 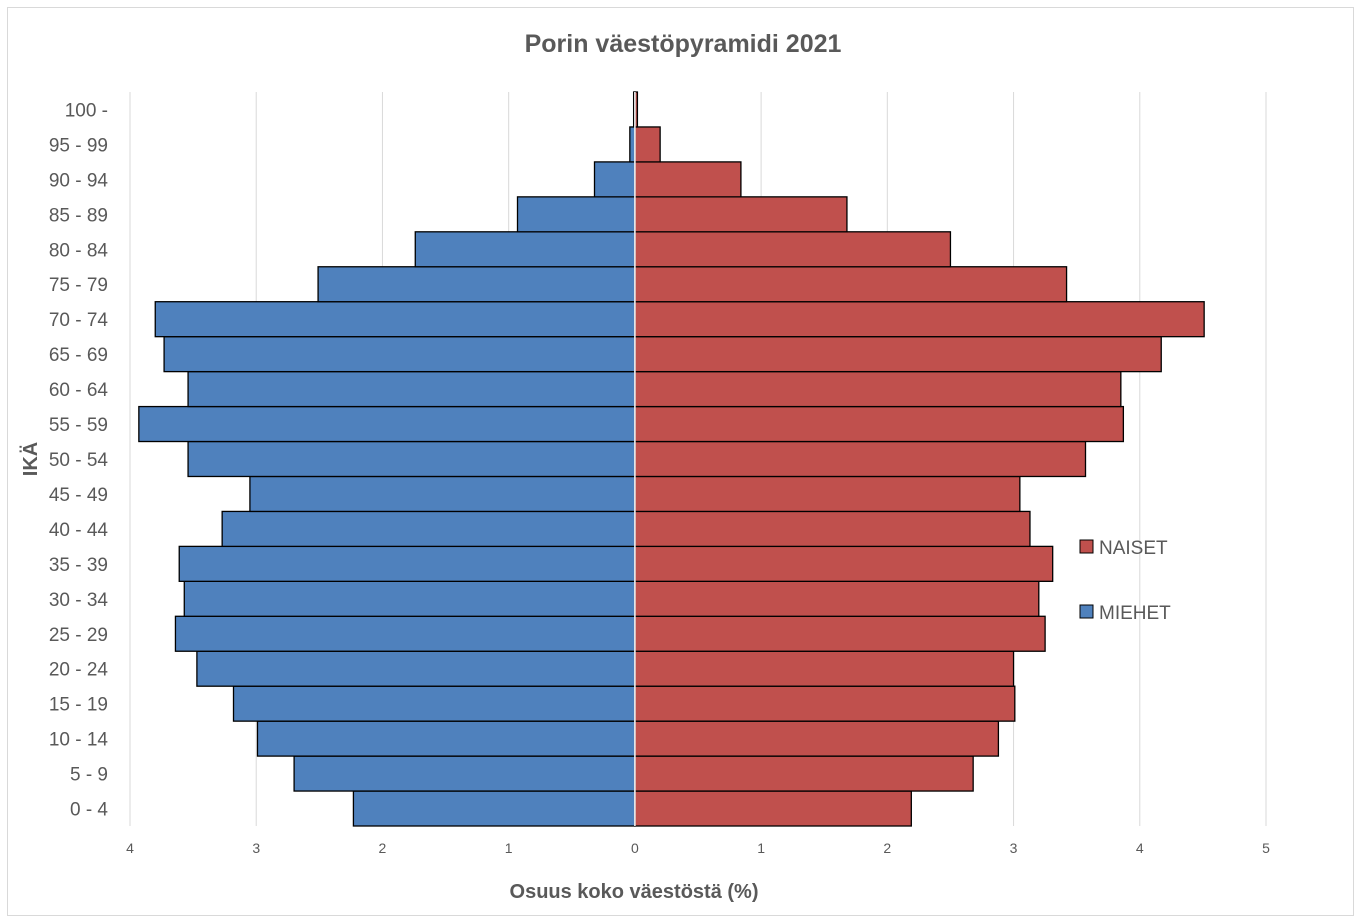 I want to click on y-tick-label: 55 - 59, so click(x=78, y=425).